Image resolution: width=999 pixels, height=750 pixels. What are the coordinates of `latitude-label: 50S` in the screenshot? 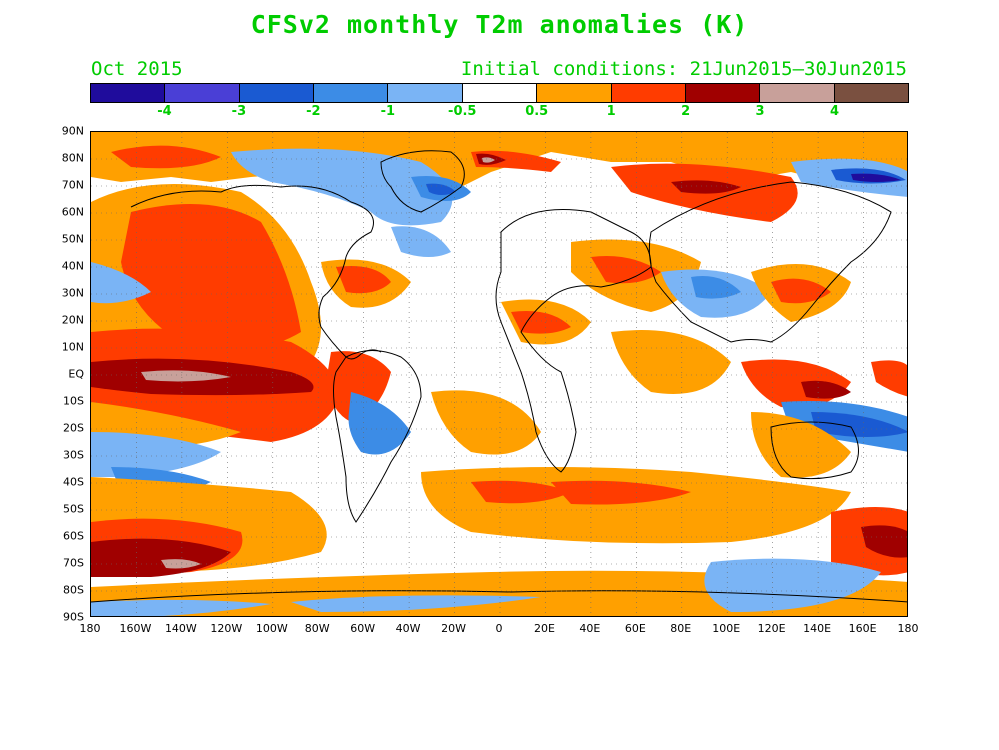 It's located at (73, 509).